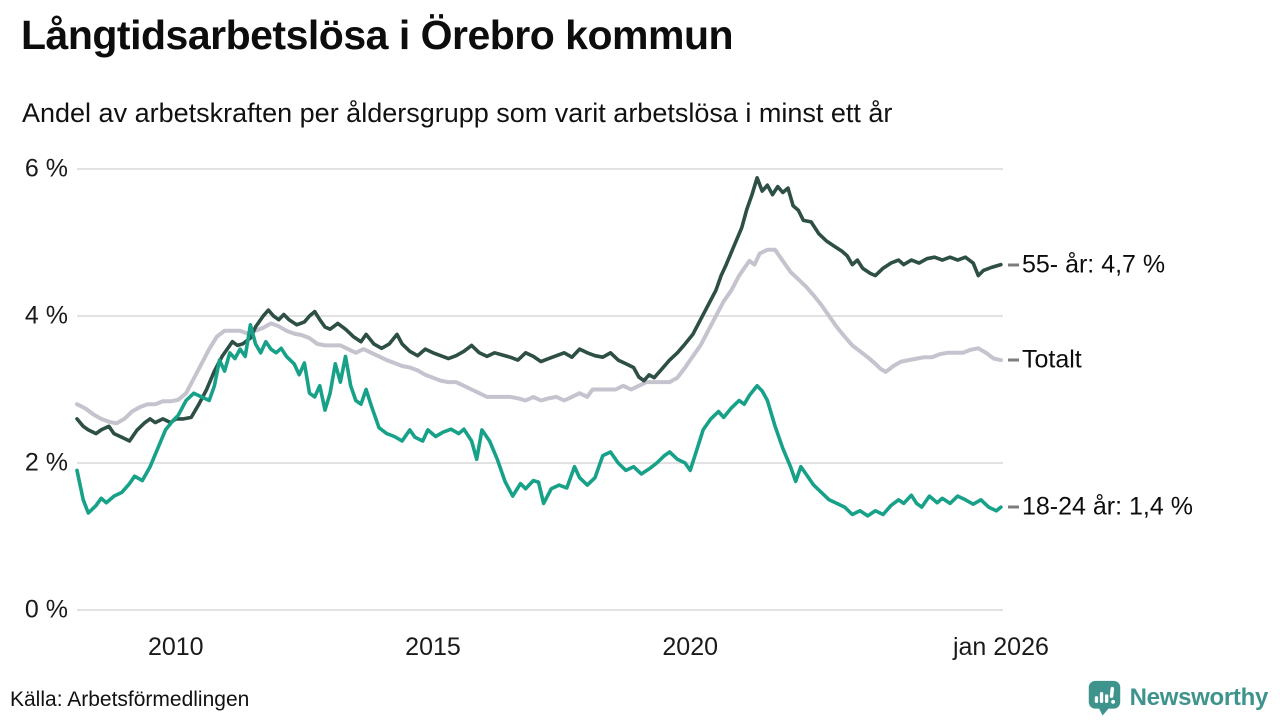 Image resolution: width=1280 pixels, height=720 pixels. I want to click on x-tick-label: 2010, so click(175, 647).